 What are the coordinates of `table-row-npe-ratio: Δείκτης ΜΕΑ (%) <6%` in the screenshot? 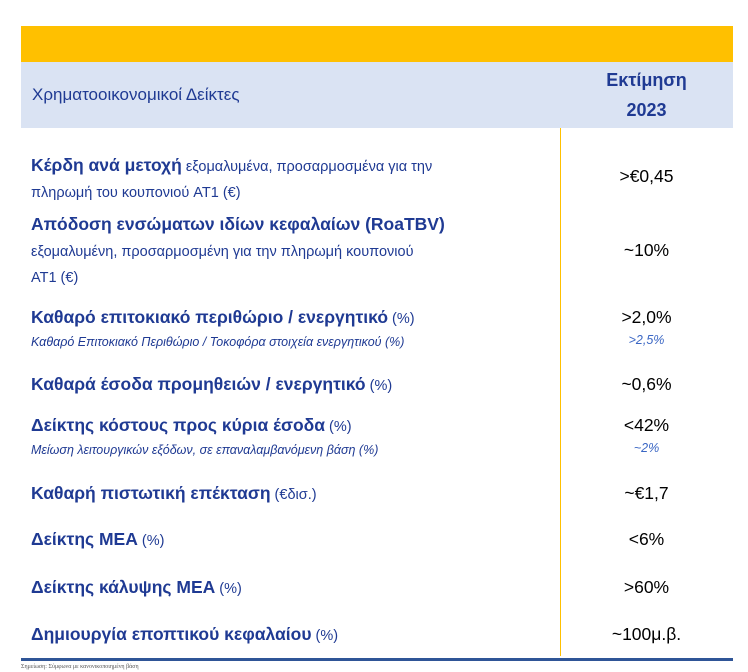 It's located at (377, 540).